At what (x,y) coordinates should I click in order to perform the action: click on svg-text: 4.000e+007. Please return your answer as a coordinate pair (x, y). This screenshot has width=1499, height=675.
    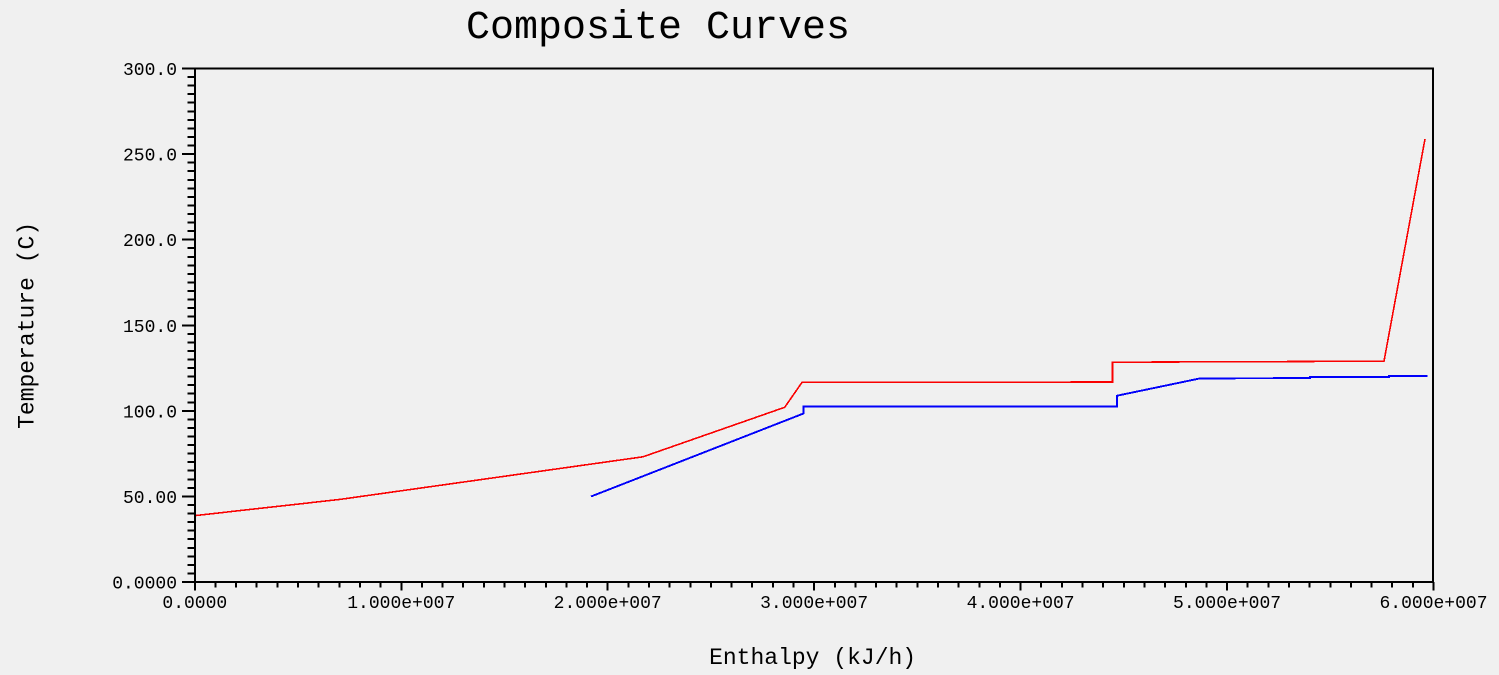
    Looking at the image, I should click on (1021, 604).